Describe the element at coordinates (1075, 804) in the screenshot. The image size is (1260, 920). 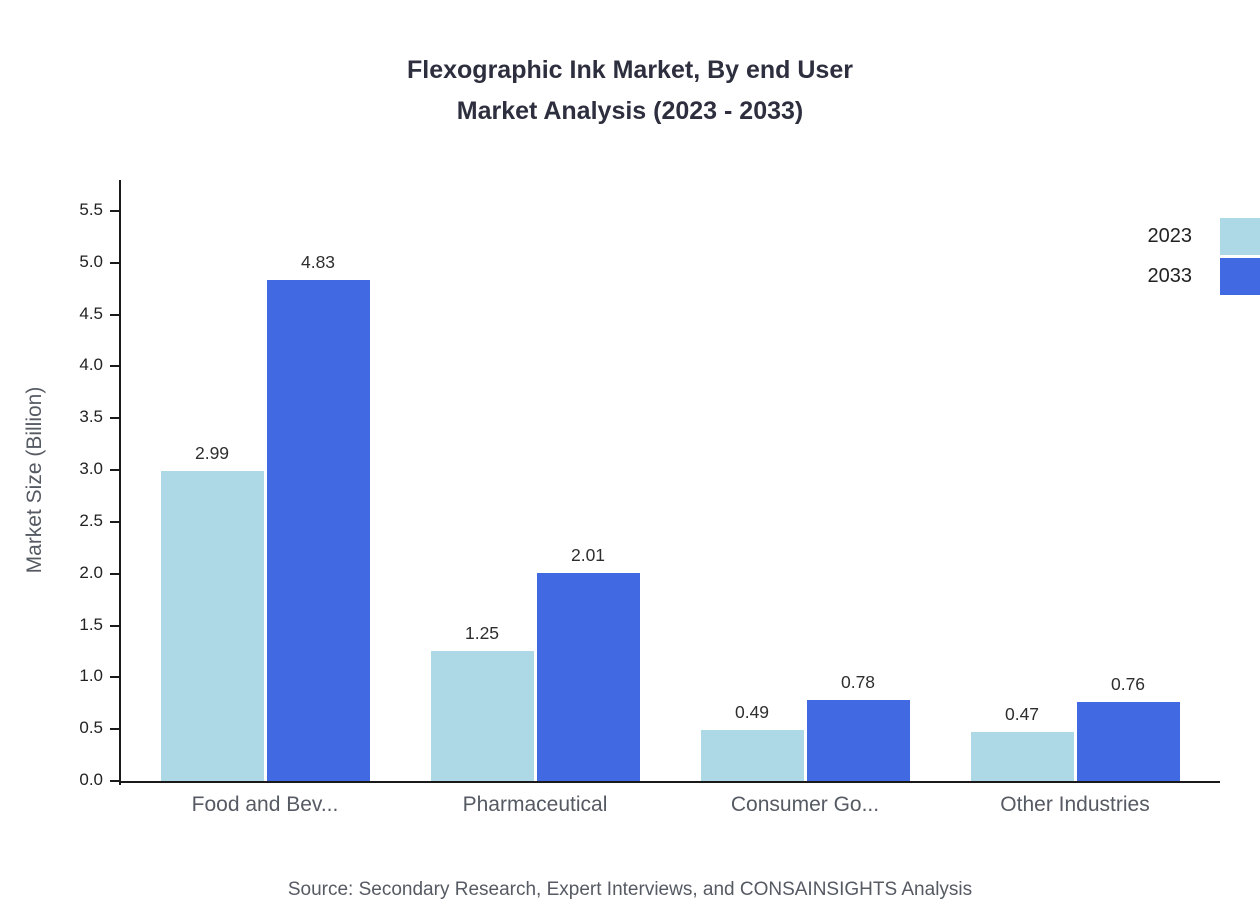
I see `x-category-label: Other Industries` at that location.